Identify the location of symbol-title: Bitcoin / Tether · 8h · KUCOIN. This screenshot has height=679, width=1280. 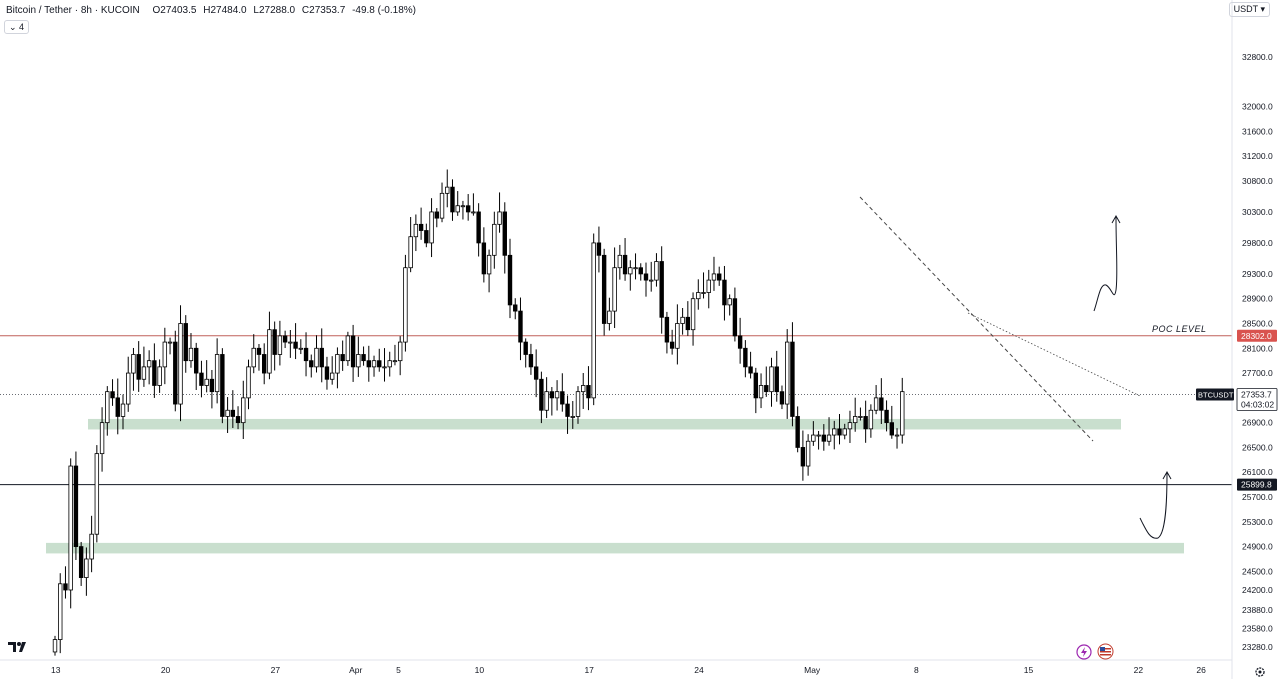
(73, 10).